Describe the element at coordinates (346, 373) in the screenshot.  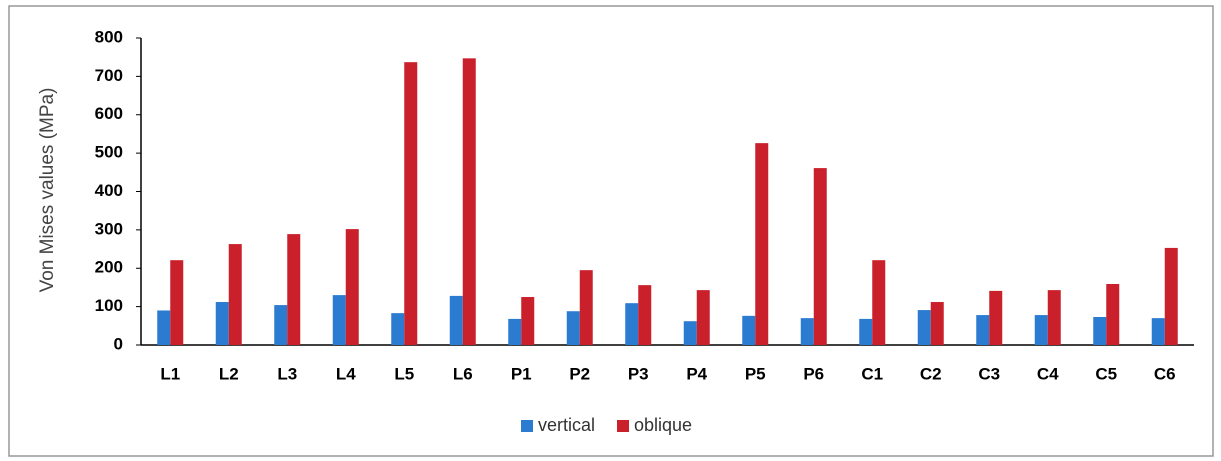
I see `x-tick-label: L4` at that location.